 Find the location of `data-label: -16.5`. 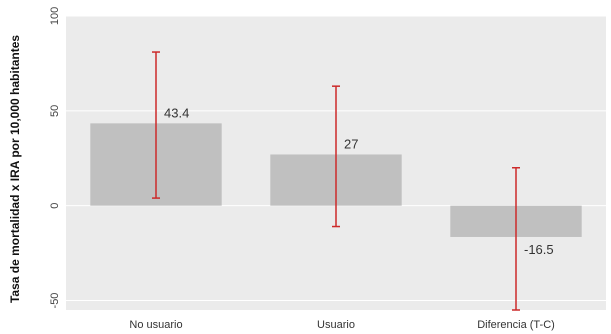

data-label: -16.5 is located at coordinates (539, 249).